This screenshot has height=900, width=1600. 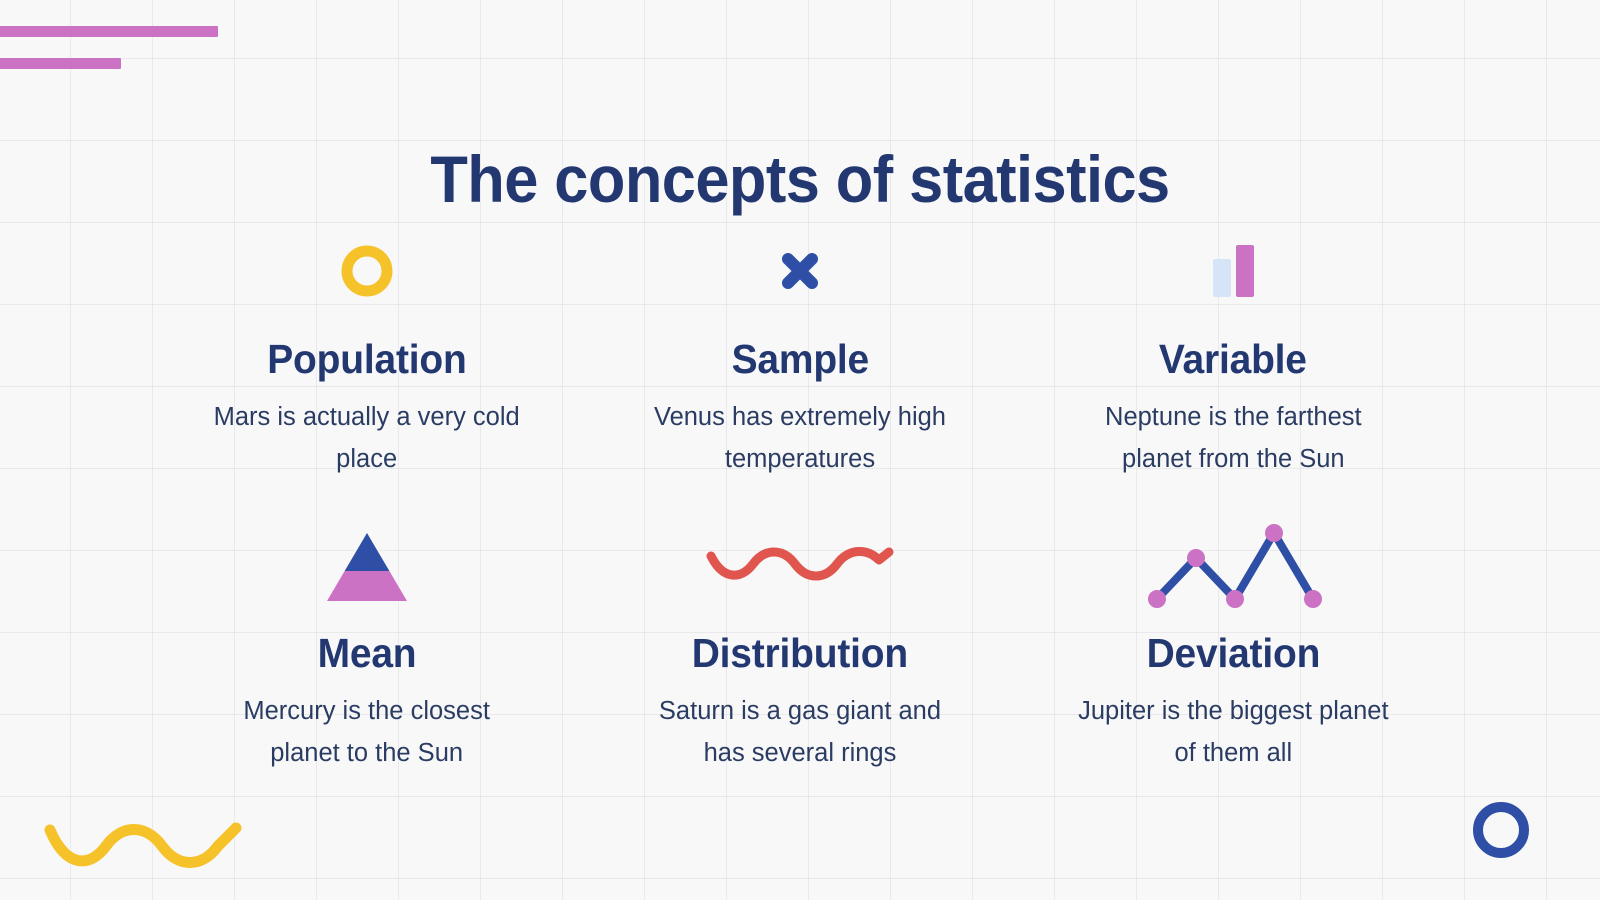 I want to click on circle-ring-icon, so click(x=367, y=271).